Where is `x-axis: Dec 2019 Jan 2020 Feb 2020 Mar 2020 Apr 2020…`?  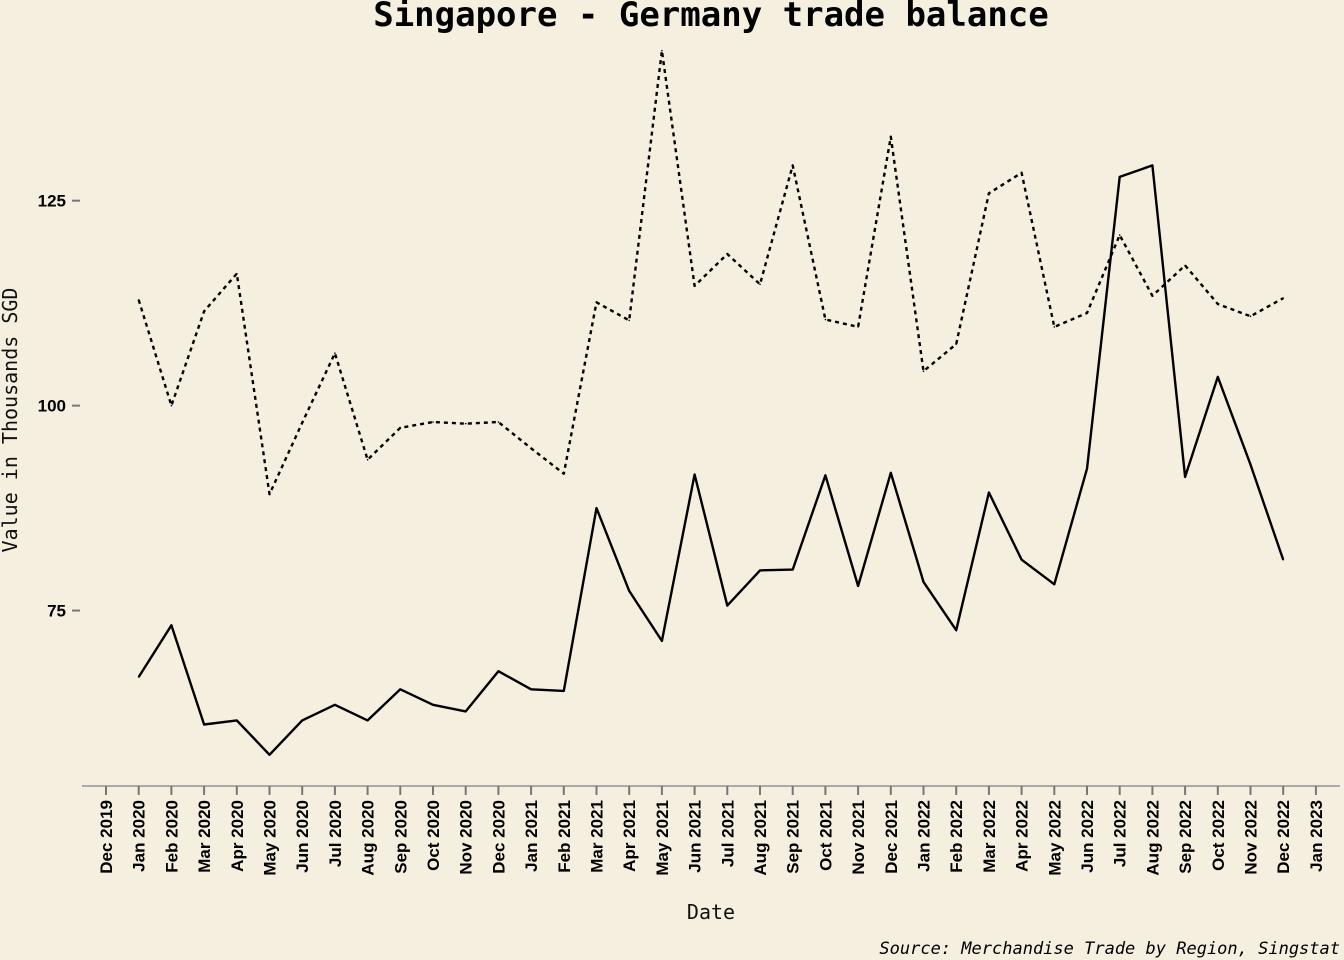 x-axis: Dec 2019 Jan 2020 Feb 2020 Mar 2020 Apr 2020… is located at coordinates (711, 830).